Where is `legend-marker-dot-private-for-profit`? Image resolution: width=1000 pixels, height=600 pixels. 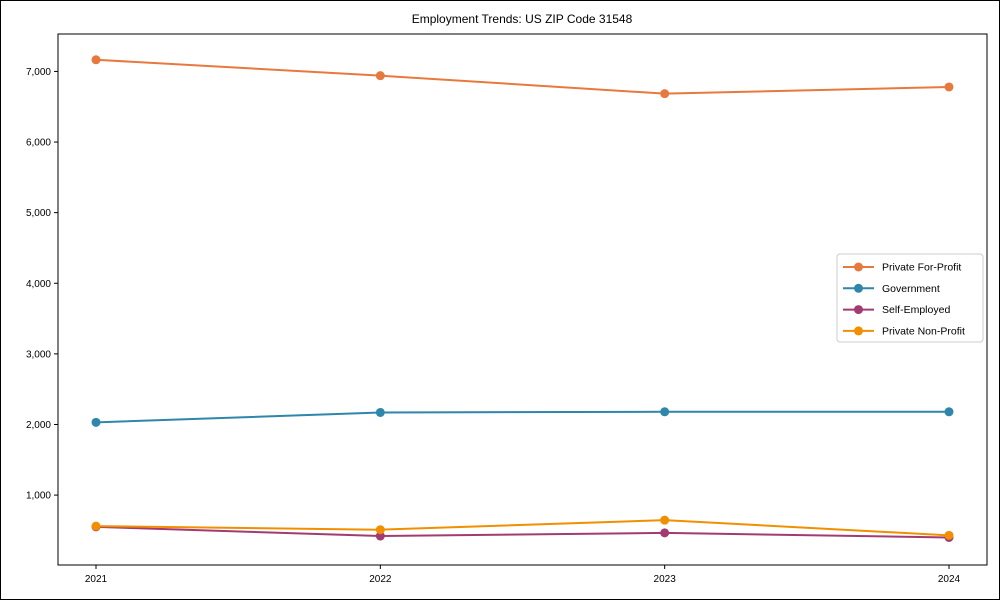 legend-marker-dot-private-for-profit is located at coordinates (858, 267).